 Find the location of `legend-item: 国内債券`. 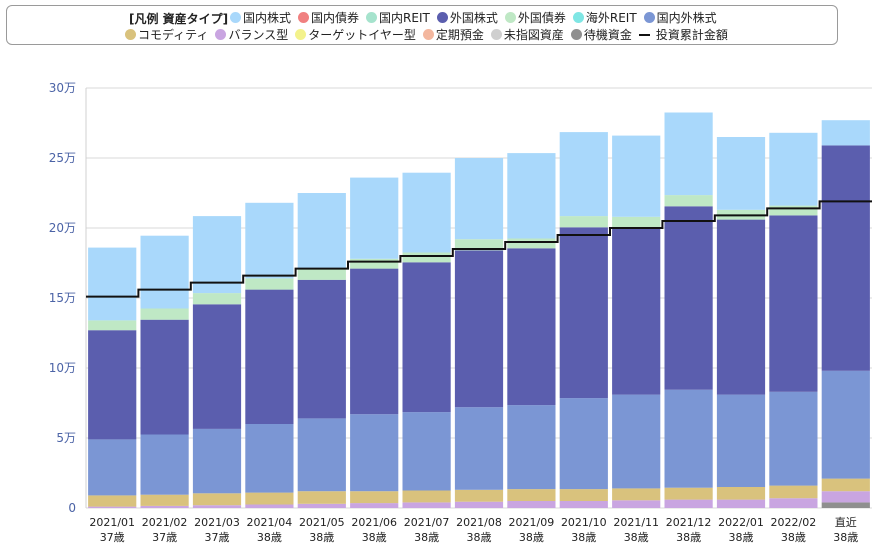

legend-item: 国内債券 is located at coordinates (328, 17).